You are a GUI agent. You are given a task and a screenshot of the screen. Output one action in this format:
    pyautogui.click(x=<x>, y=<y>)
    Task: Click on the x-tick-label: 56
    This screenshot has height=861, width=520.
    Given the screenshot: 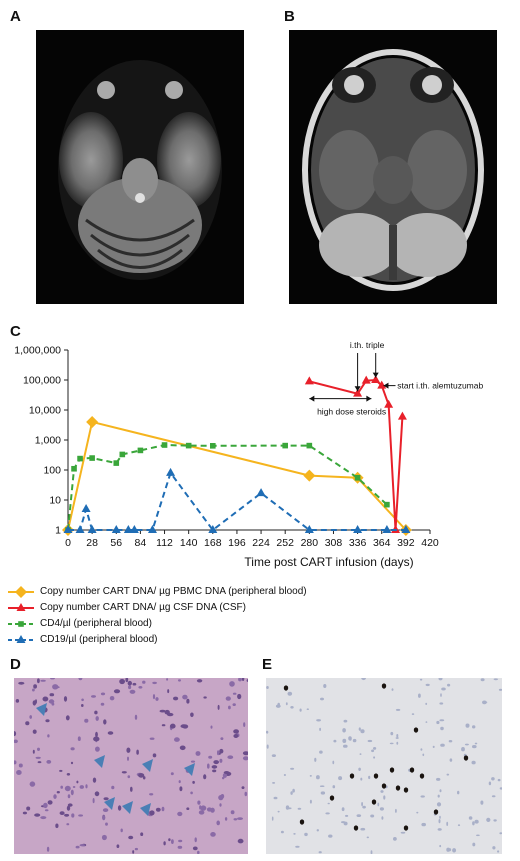 What is the action you would take?
    pyautogui.click(x=116, y=543)
    